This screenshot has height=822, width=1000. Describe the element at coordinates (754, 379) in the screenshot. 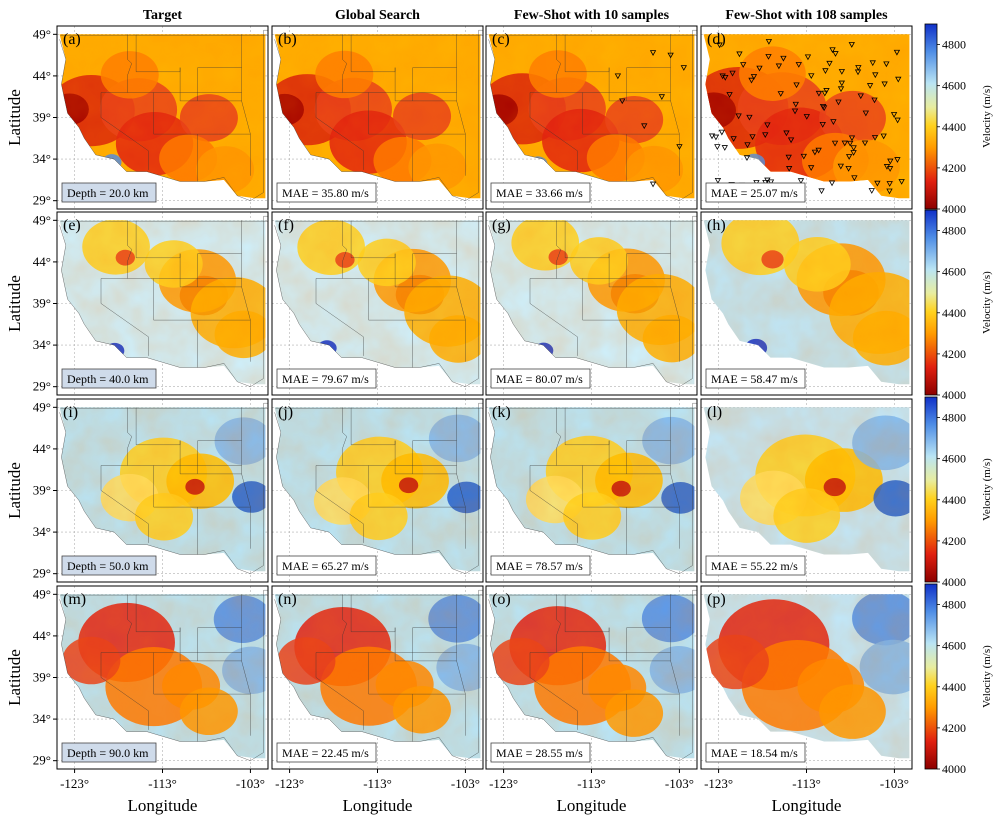

I see `mae-label: MAE = 58.47 m/s` at that location.